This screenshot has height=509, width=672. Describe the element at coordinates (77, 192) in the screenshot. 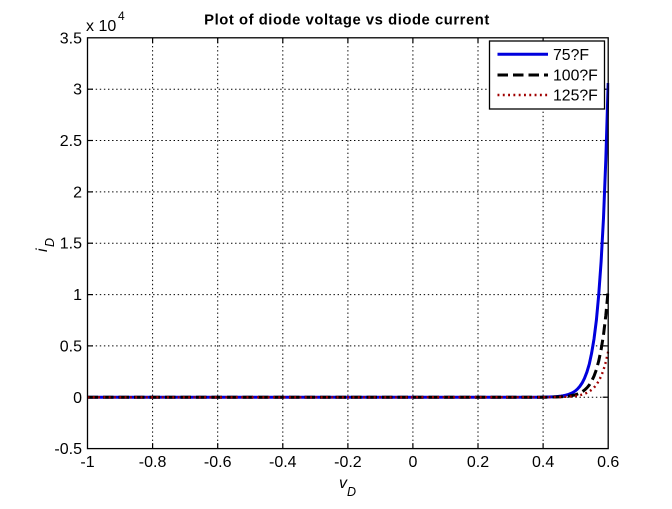

I see `svg-text: 2` at that location.